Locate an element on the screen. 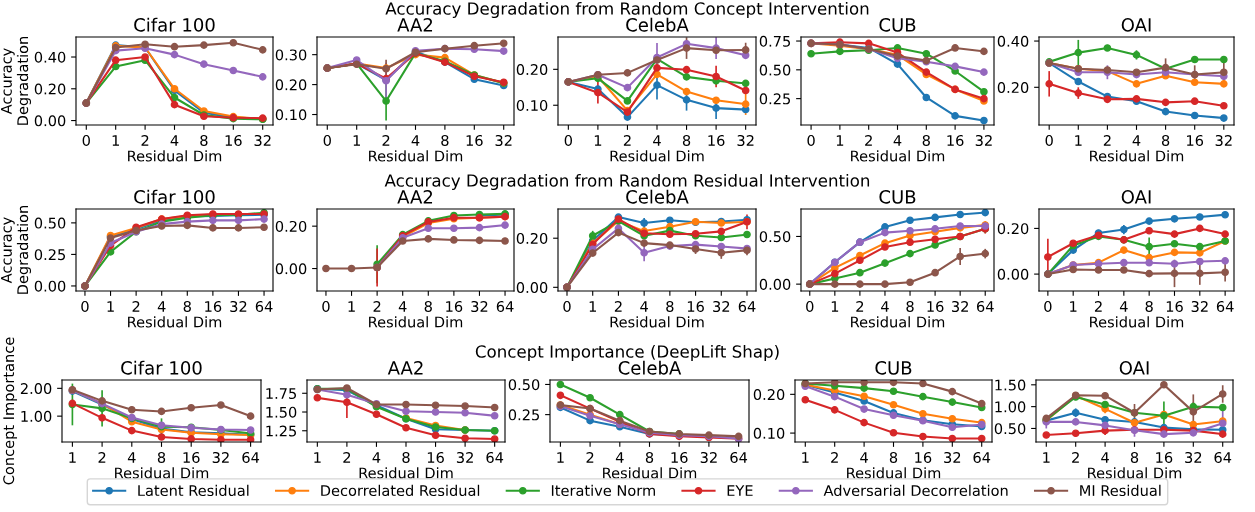  y-axis-title: Accuracy Degradation is located at coordinates (16, 80).